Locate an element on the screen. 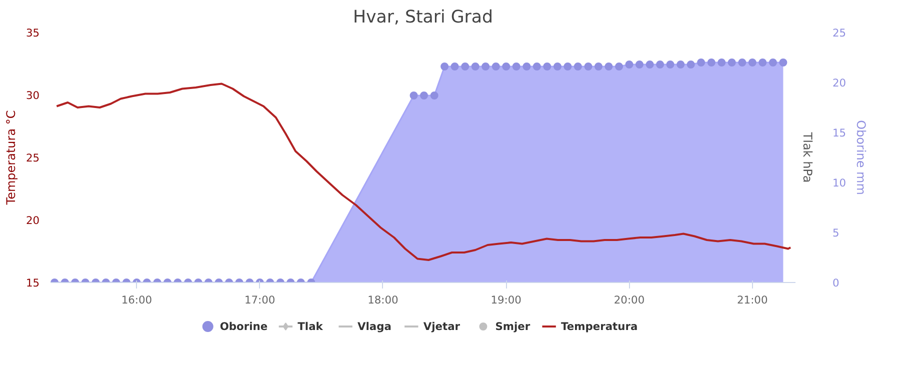  x-tick-label: 20:00 is located at coordinates (629, 300).